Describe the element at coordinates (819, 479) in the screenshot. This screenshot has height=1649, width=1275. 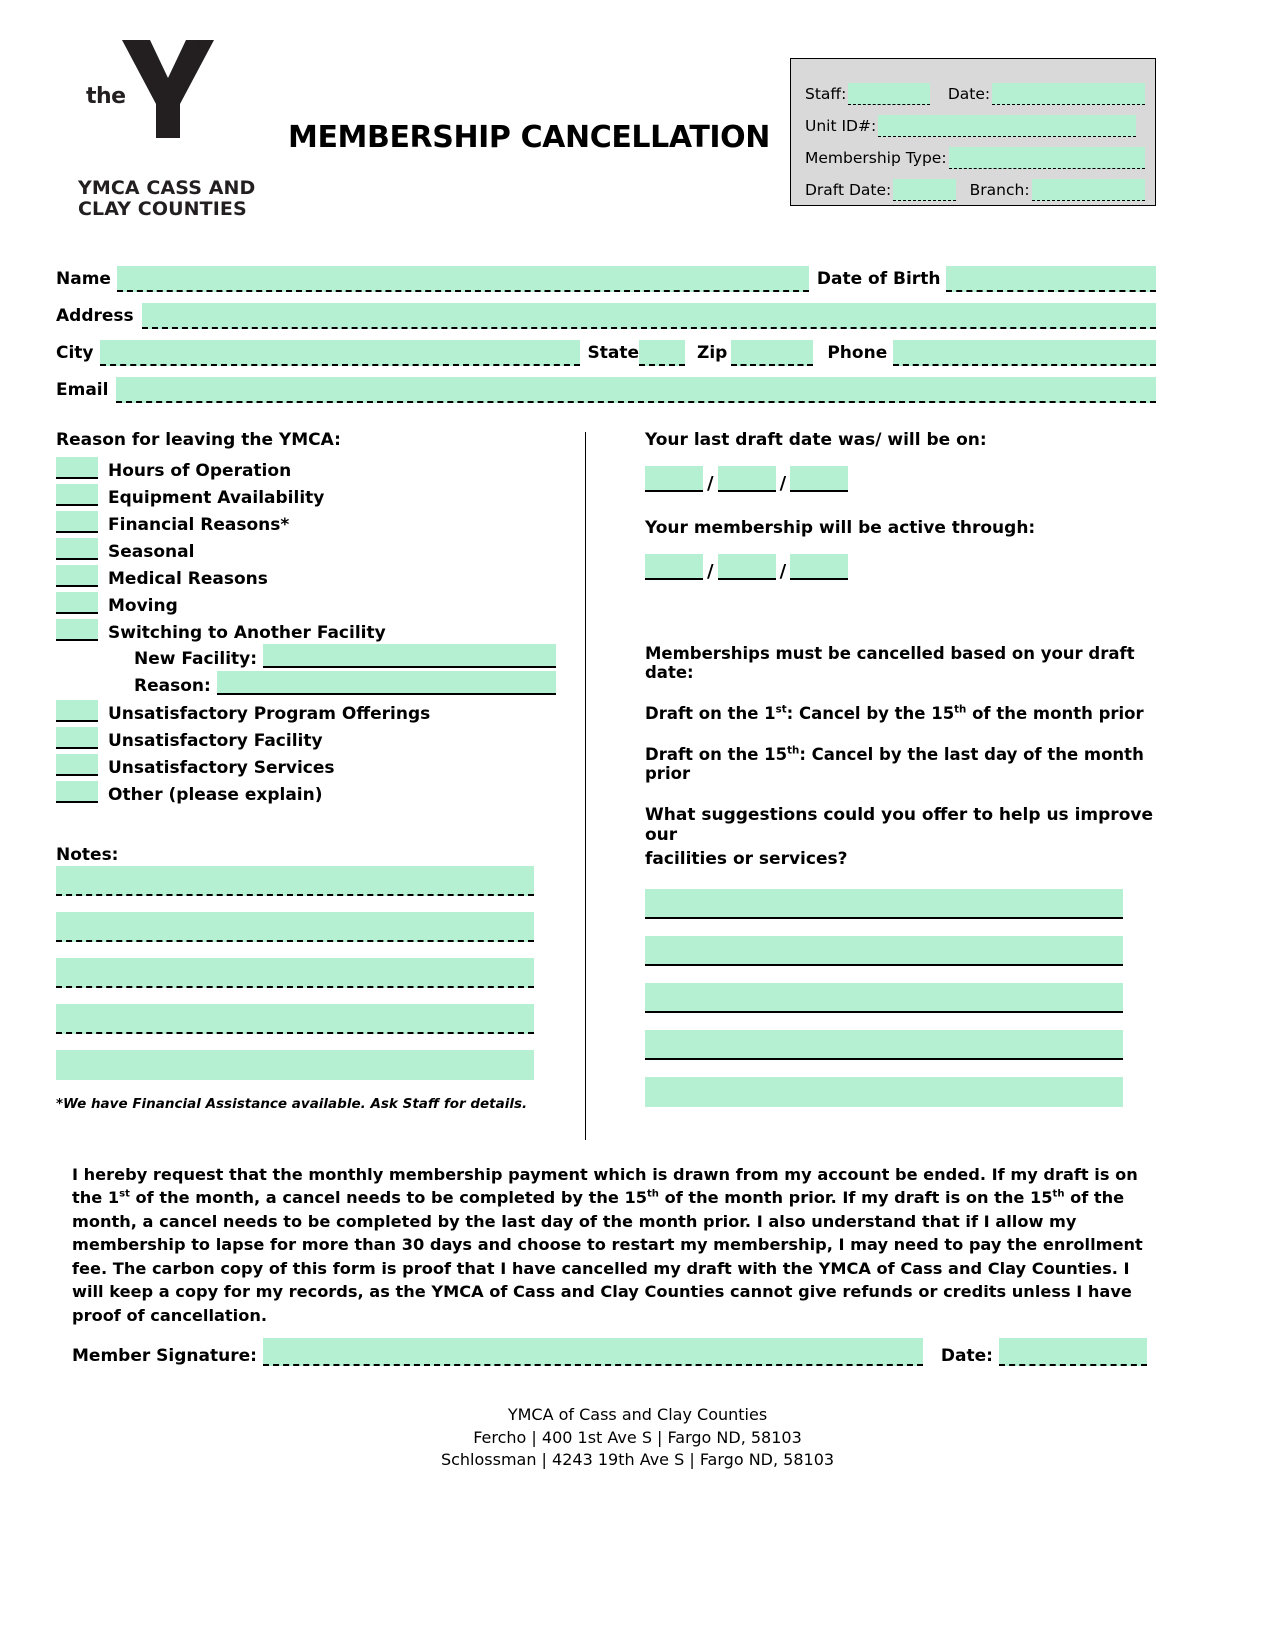
I see `last-draft-year-input` at that location.